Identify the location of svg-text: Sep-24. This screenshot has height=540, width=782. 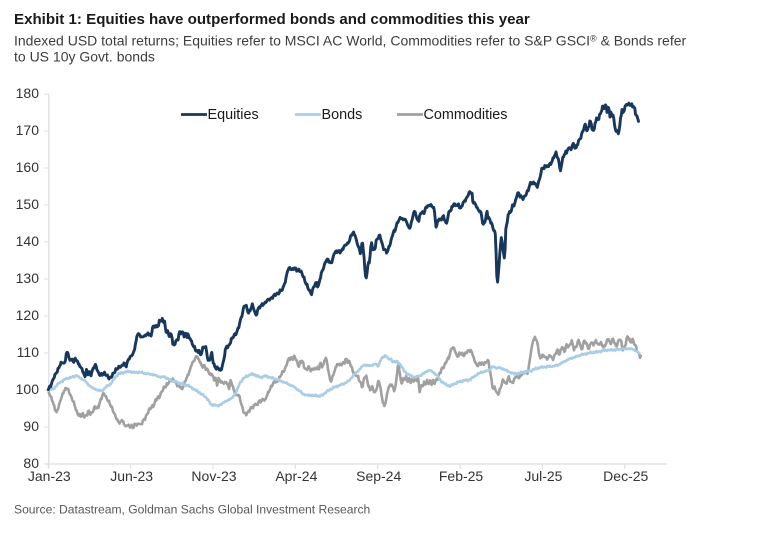
(378, 476).